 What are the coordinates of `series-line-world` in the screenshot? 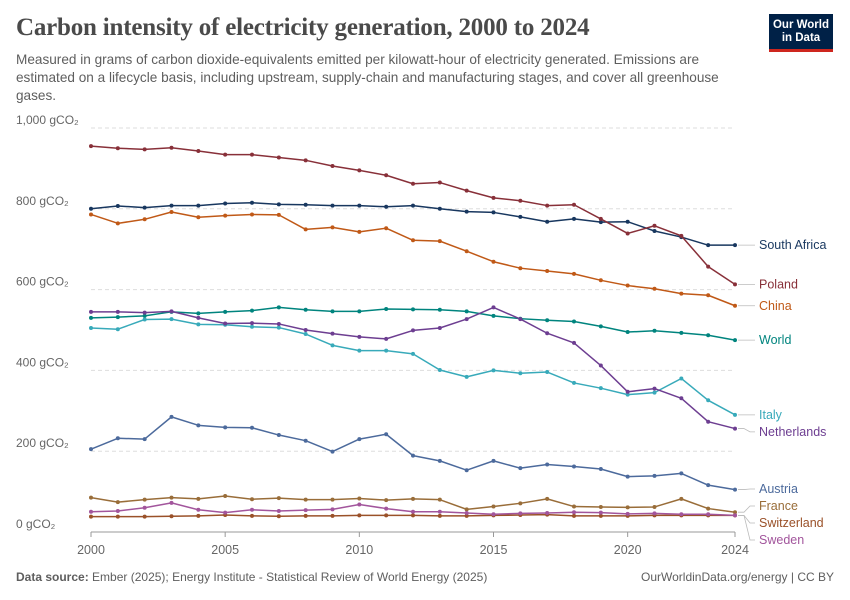 It's located at (413, 323).